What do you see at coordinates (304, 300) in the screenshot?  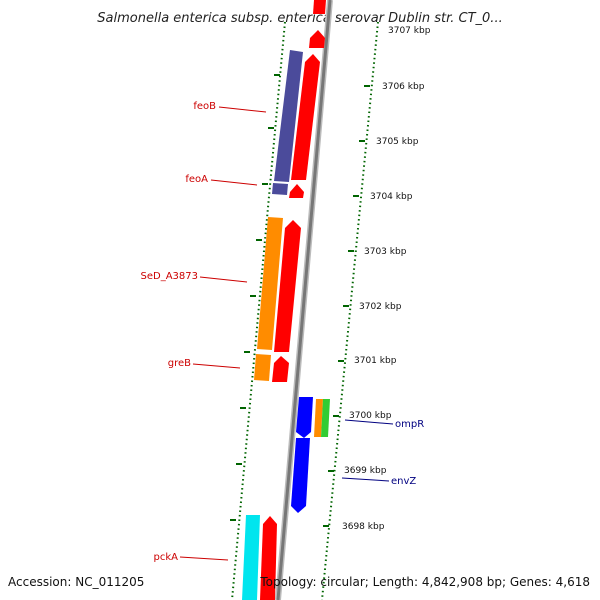 I see `genome-backbone` at bounding box center [304, 300].